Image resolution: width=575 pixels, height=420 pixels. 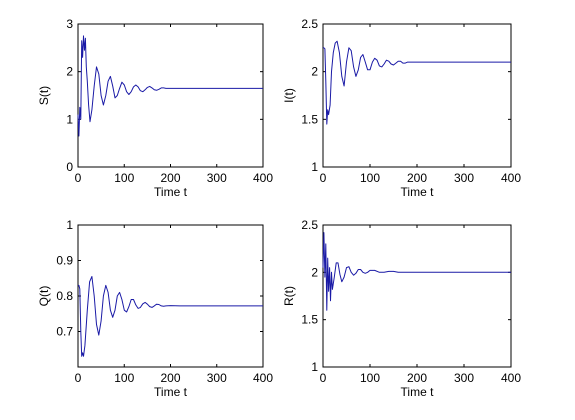 What do you see at coordinates (78, 178) in the screenshot?
I see `x-tick-label-s-0: 0` at bounding box center [78, 178].